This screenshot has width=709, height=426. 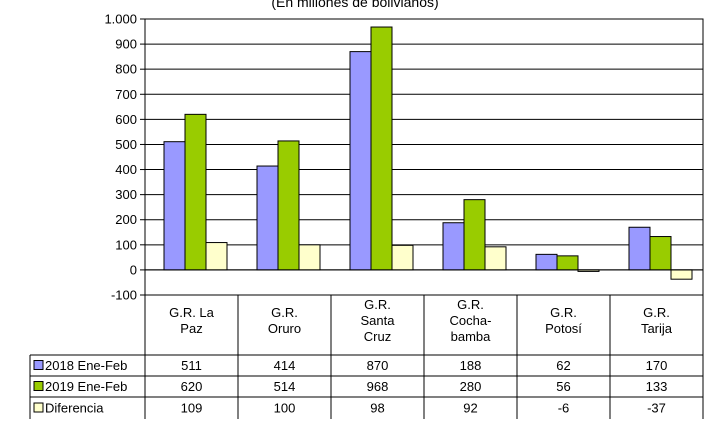 I want to click on table-value: 514, so click(x=285, y=386).